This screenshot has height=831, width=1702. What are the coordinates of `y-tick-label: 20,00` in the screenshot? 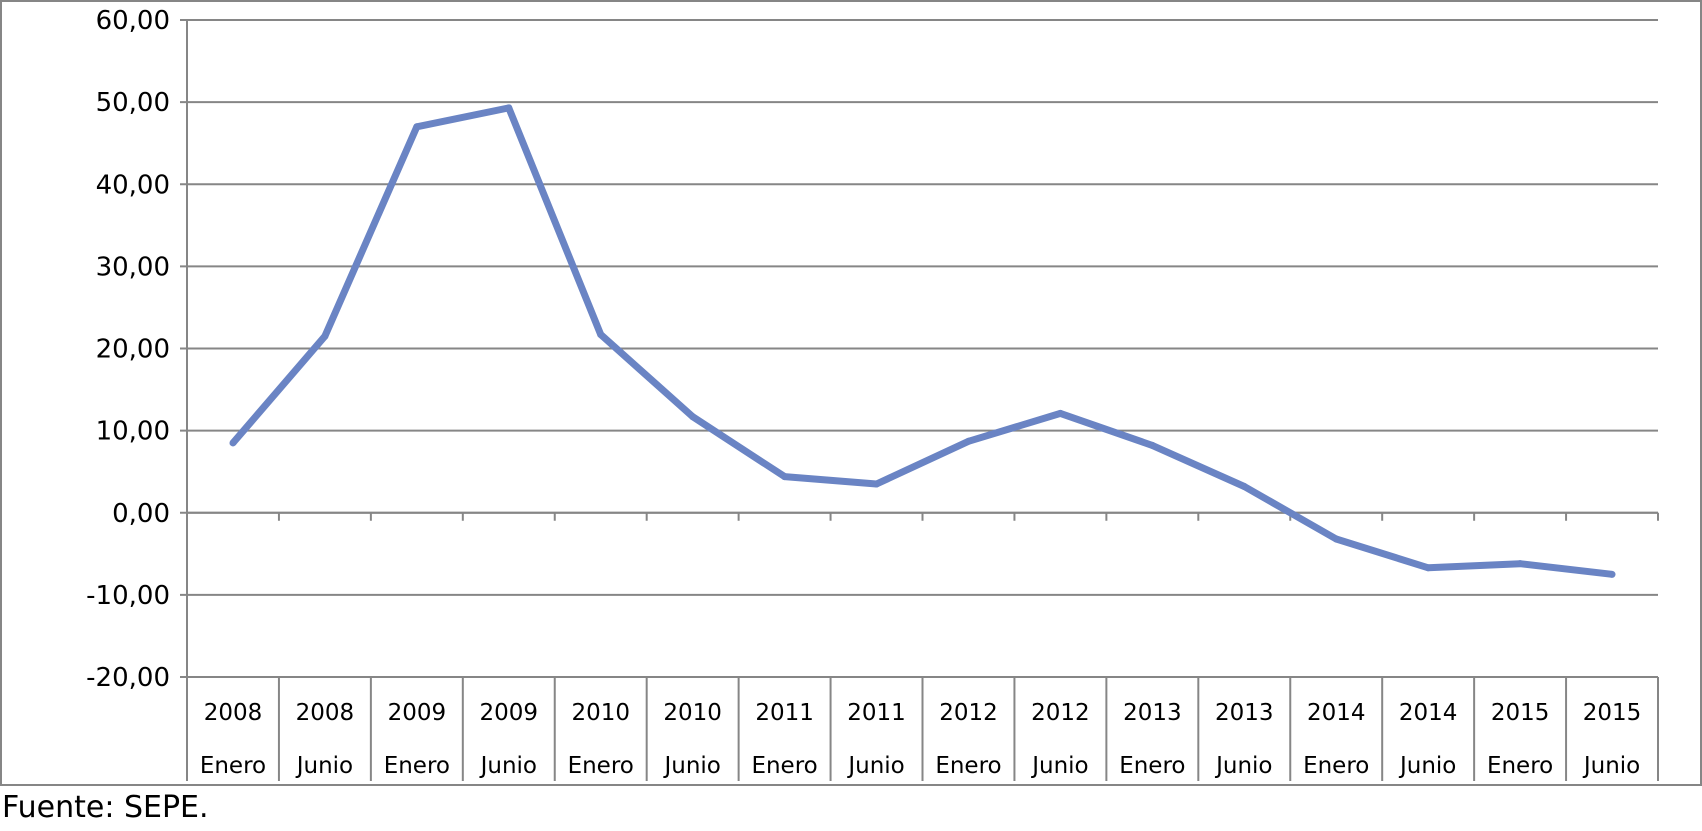 It's located at (133, 350).